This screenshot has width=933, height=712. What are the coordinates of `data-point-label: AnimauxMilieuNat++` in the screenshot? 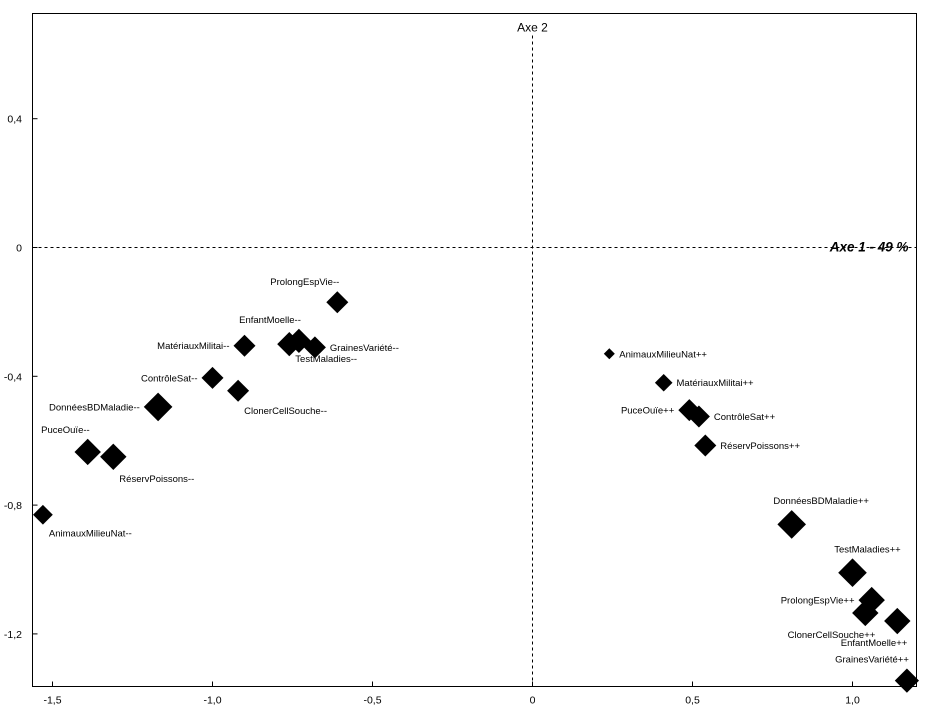 It's located at (663, 354).